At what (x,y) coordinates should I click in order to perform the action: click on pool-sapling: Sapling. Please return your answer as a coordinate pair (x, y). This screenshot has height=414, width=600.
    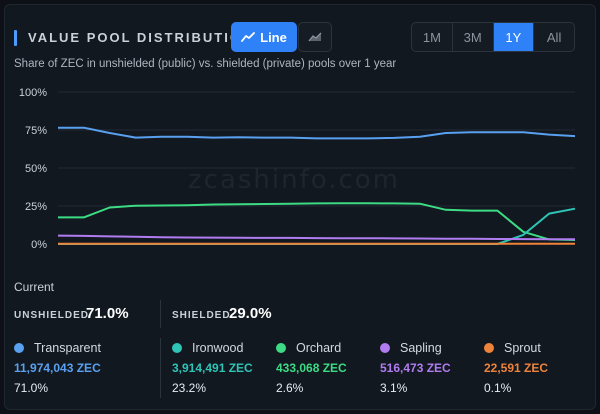
    Looking at the image, I should click on (411, 348).